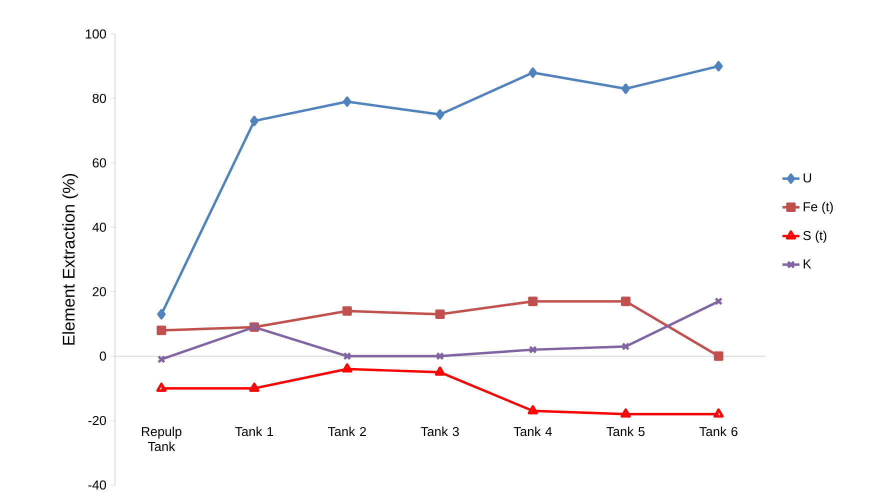  I want to click on legend-label: U, so click(808, 178).